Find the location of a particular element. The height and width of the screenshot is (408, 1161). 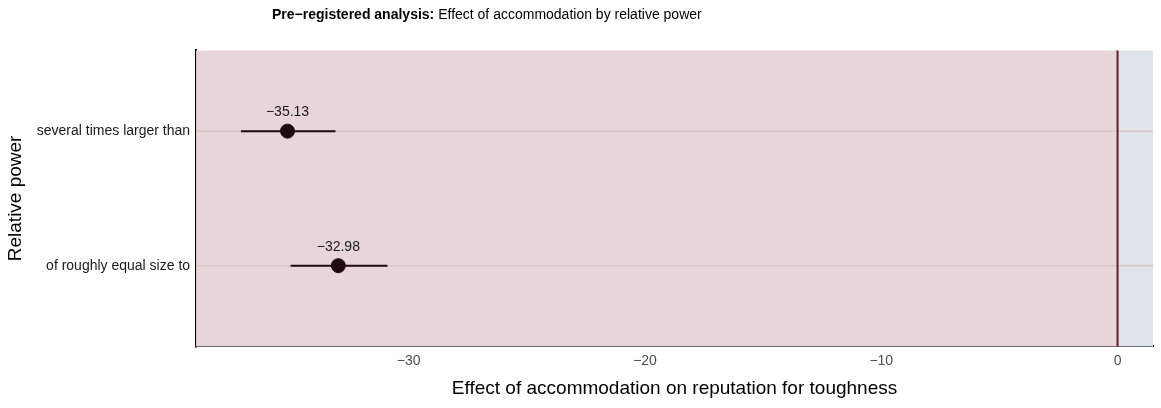

data-label: −32.98 is located at coordinates (338, 245).